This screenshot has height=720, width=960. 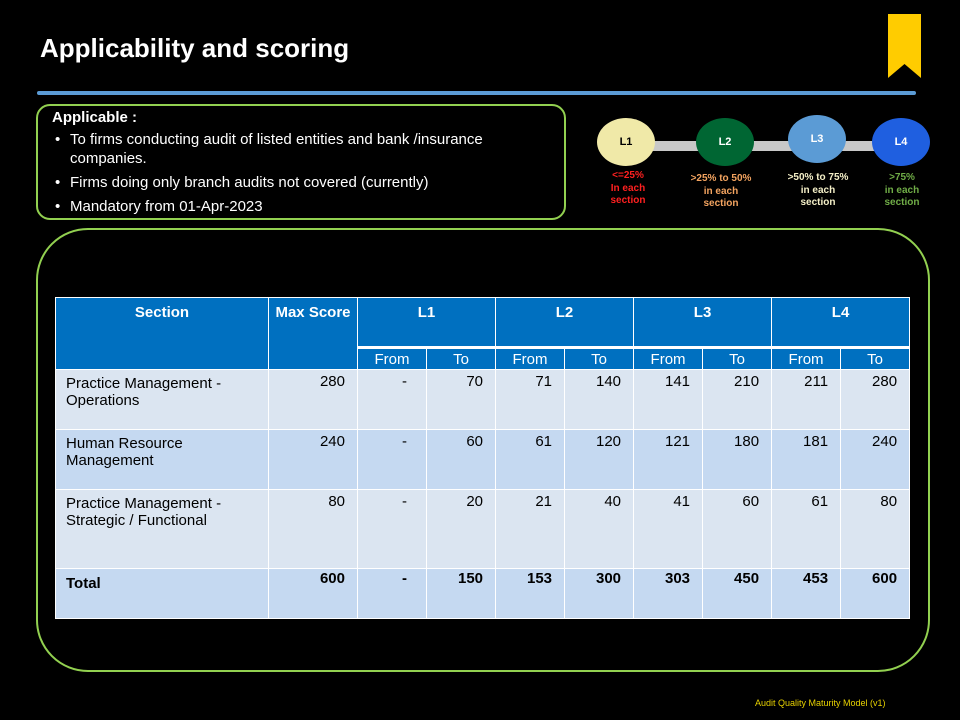 I want to click on row-max-score: 280, so click(x=313, y=399).